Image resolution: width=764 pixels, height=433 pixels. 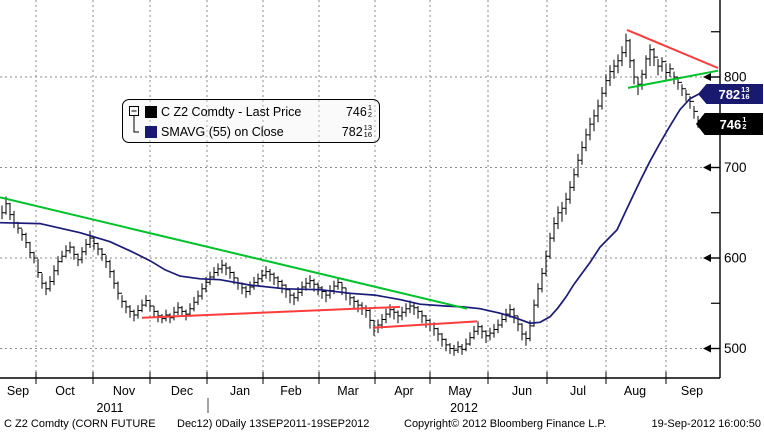 I want to click on x-axis-year-label: 2012, so click(x=464, y=408).